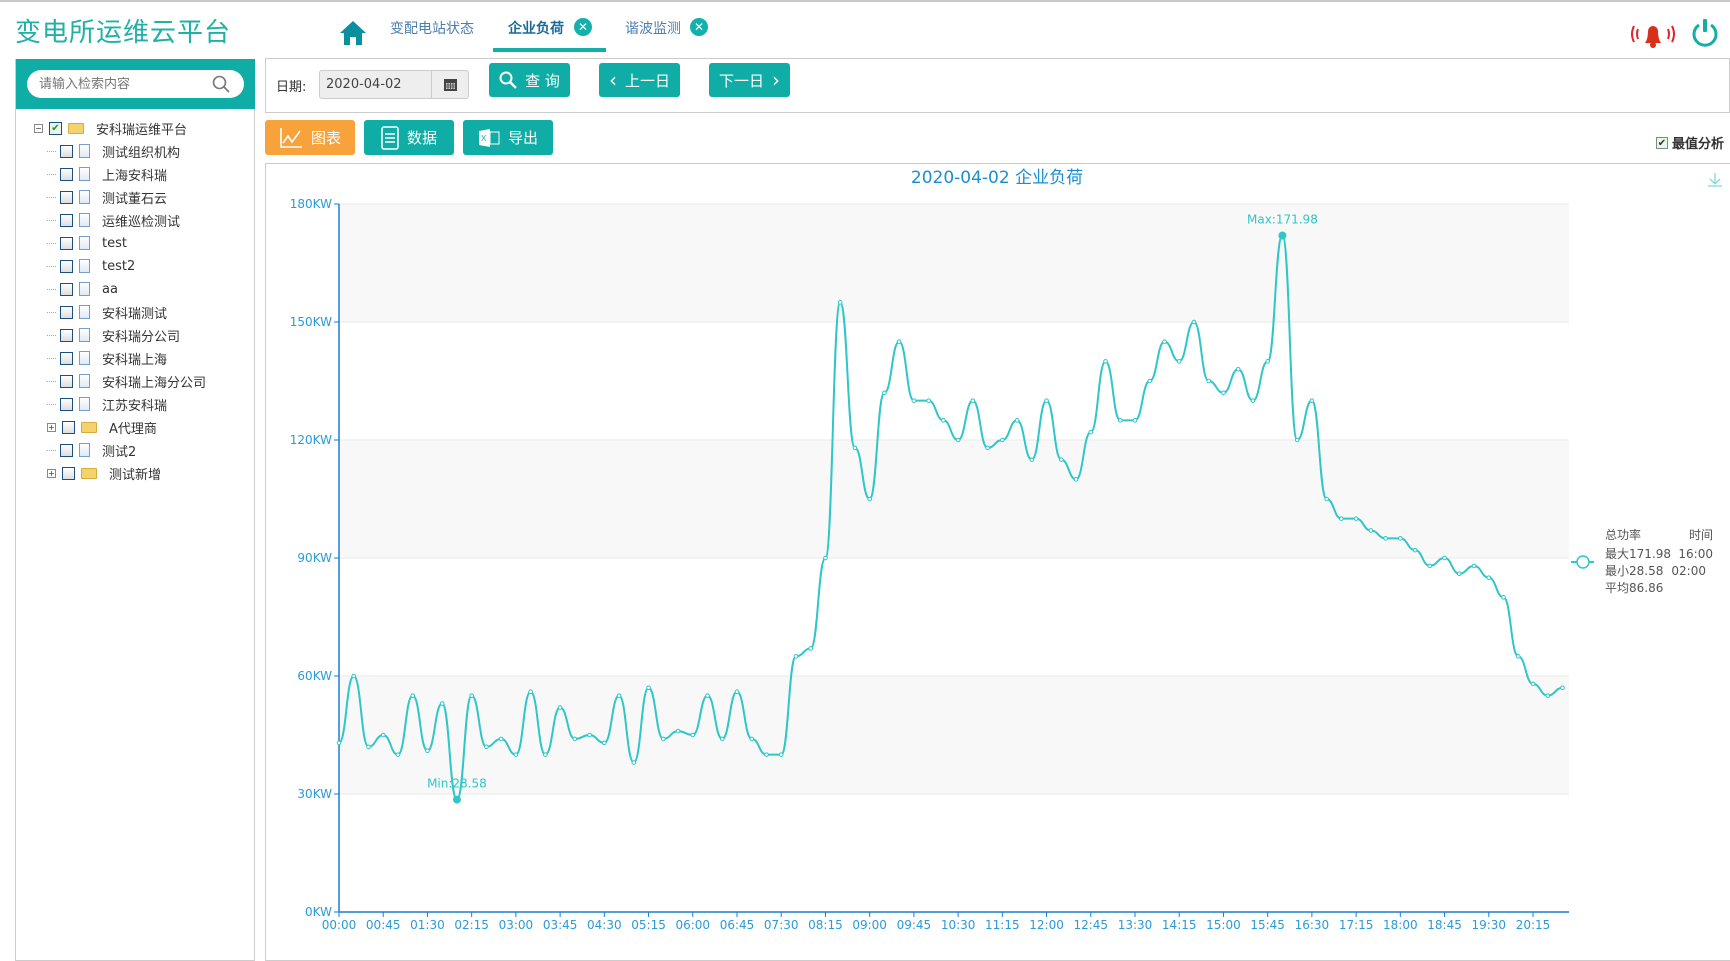 The image size is (1730, 961). Describe the element at coordinates (110, 128) in the screenshot. I see `tree-root: − ✔ 安科瑞运维平台` at that location.